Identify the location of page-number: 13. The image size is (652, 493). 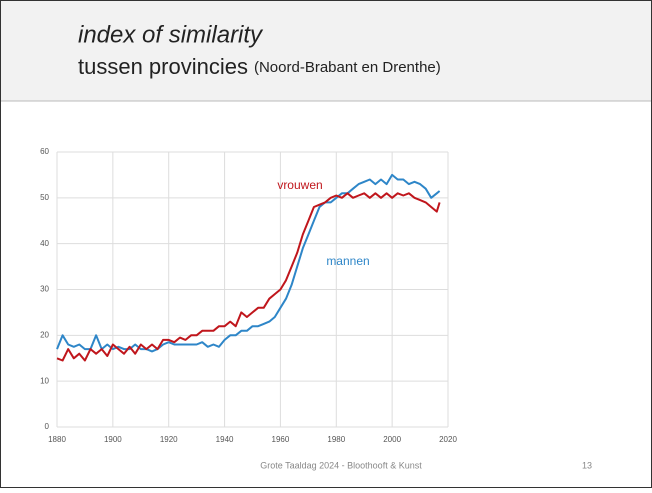
(587, 465).